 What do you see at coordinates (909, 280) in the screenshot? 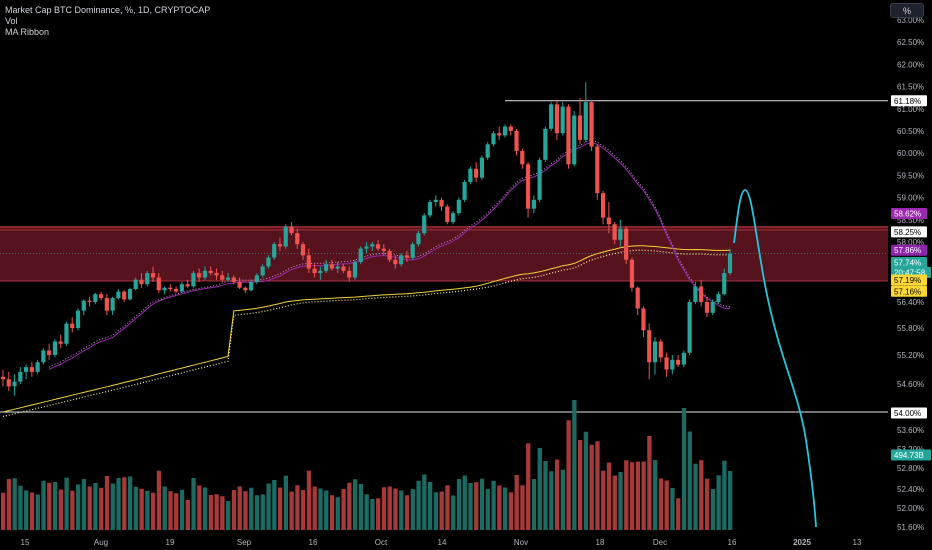
I see `ma-slow-1-badge: 57.19%` at bounding box center [909, 280].